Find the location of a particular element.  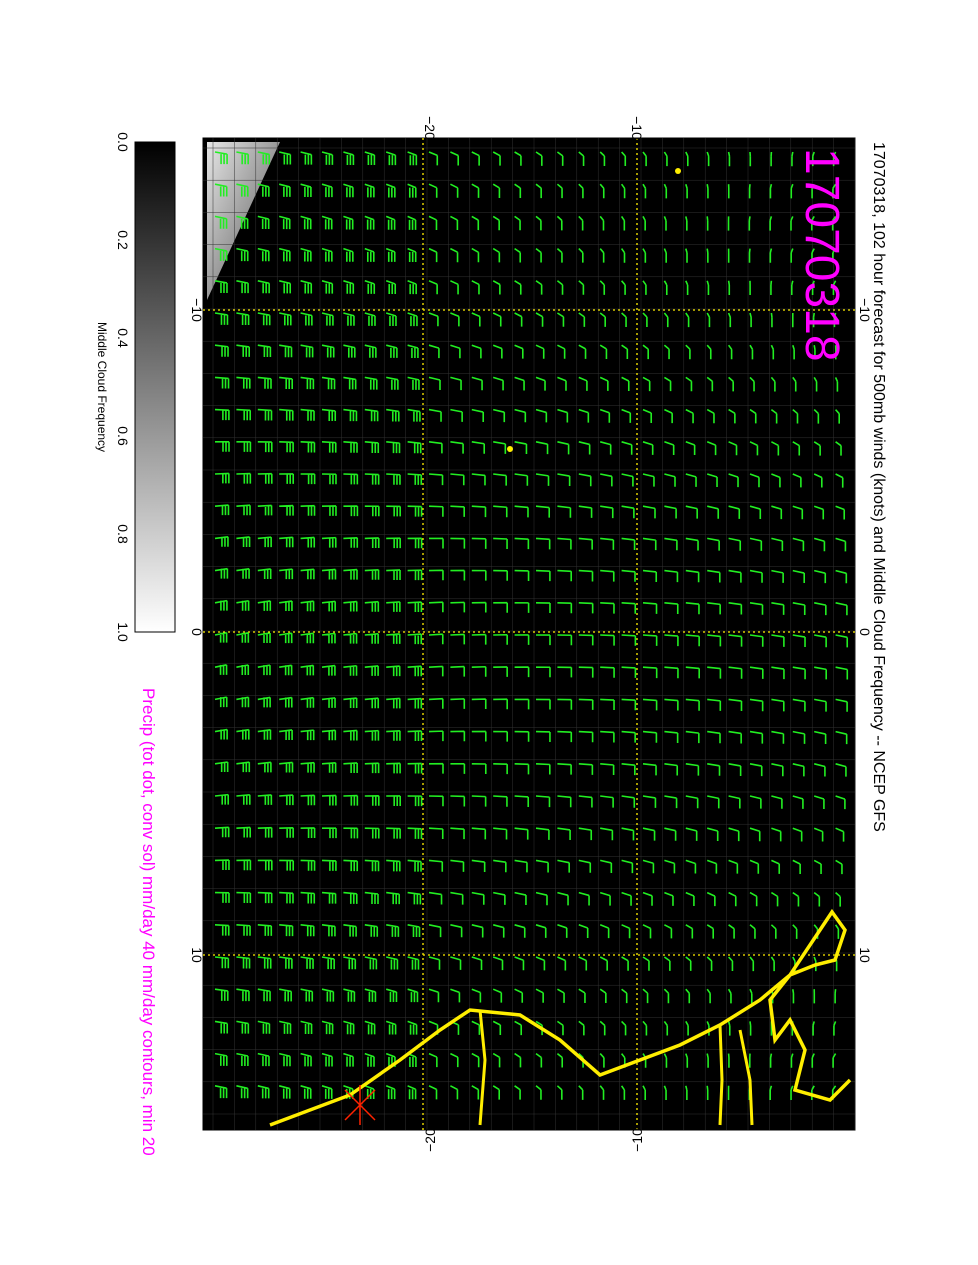

precip-marker is located at coordinates (360, 1105).